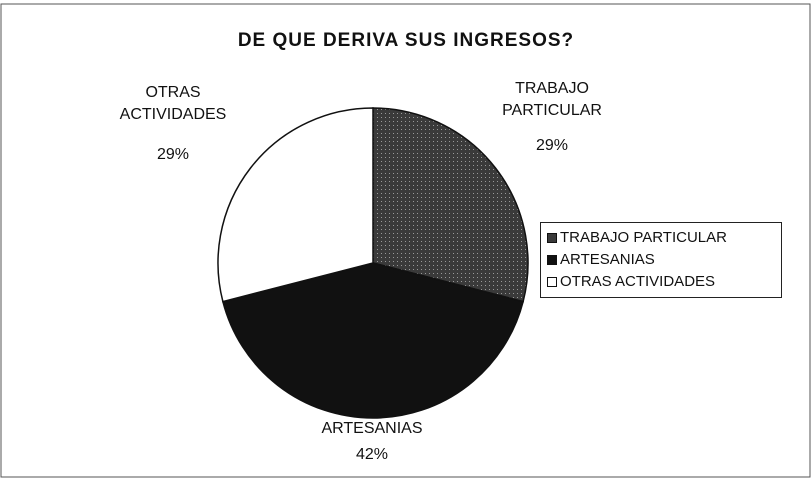 The image size is (812, 478). What do you see at coordinates (638, 281) in the screenshot?
I see `legend-label: OTRAS ACTIVIDADES` at bounding box center [638, 281].